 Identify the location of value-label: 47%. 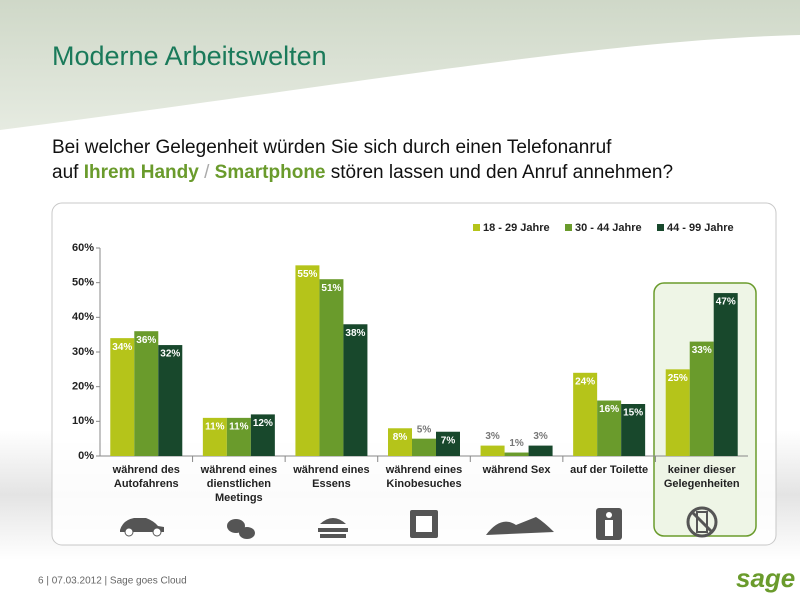
(726, 302).